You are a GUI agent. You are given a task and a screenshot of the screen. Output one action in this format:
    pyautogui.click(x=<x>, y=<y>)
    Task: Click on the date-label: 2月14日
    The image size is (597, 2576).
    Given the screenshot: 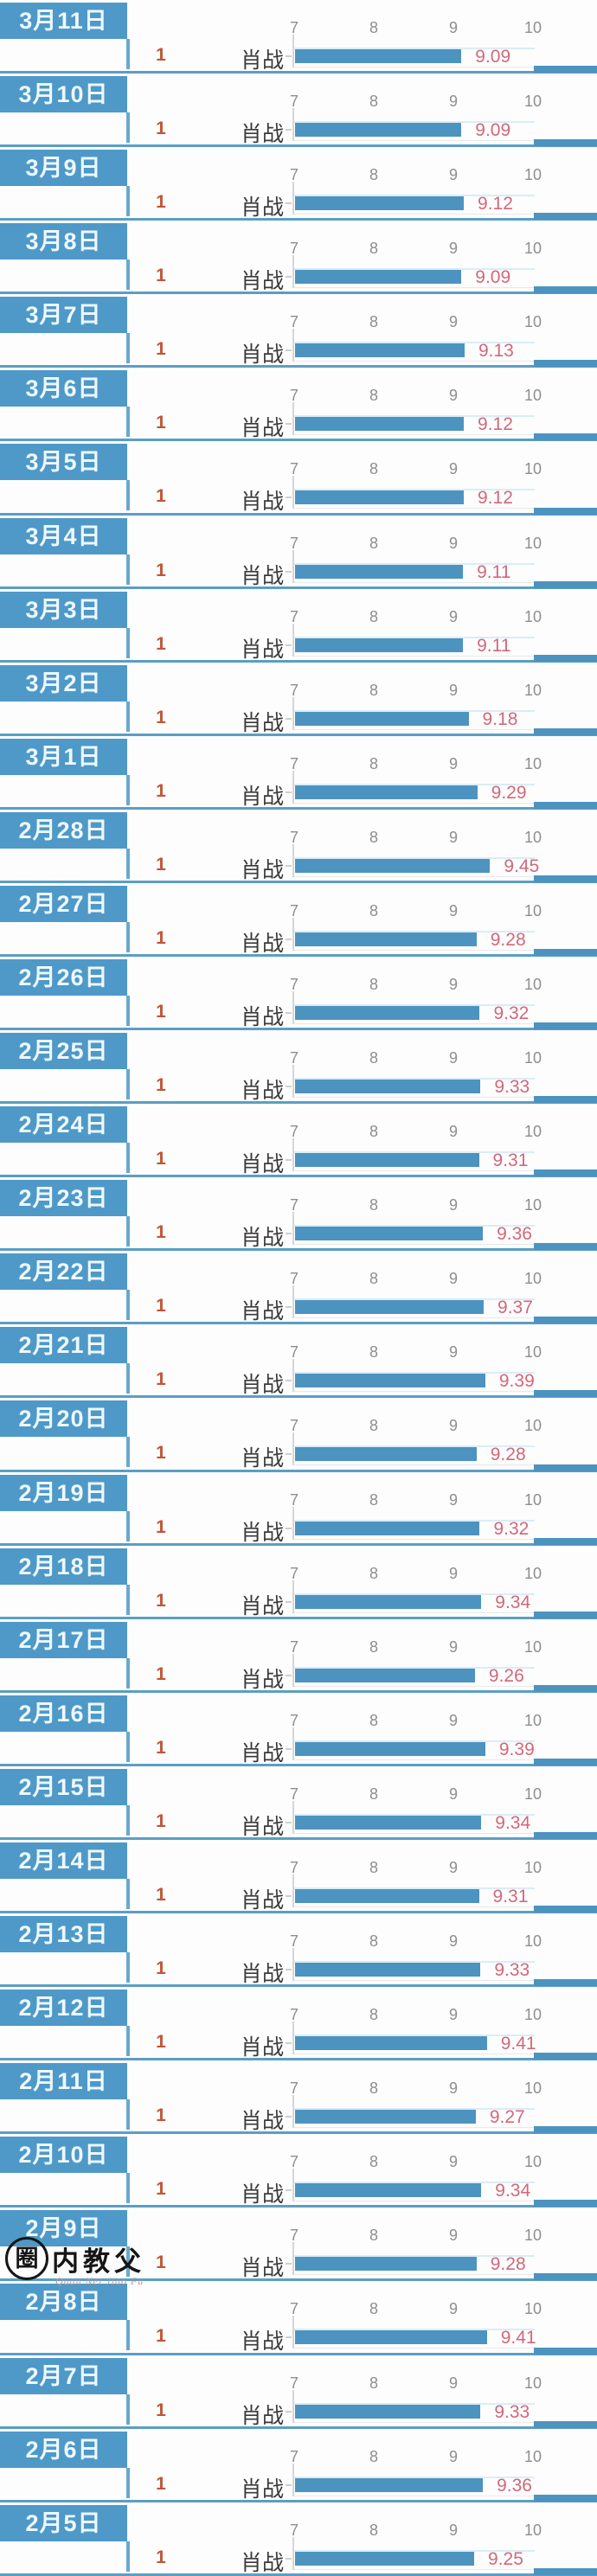 What is the action you would take?
    pyautogui.click(x=63, y=1860)
    